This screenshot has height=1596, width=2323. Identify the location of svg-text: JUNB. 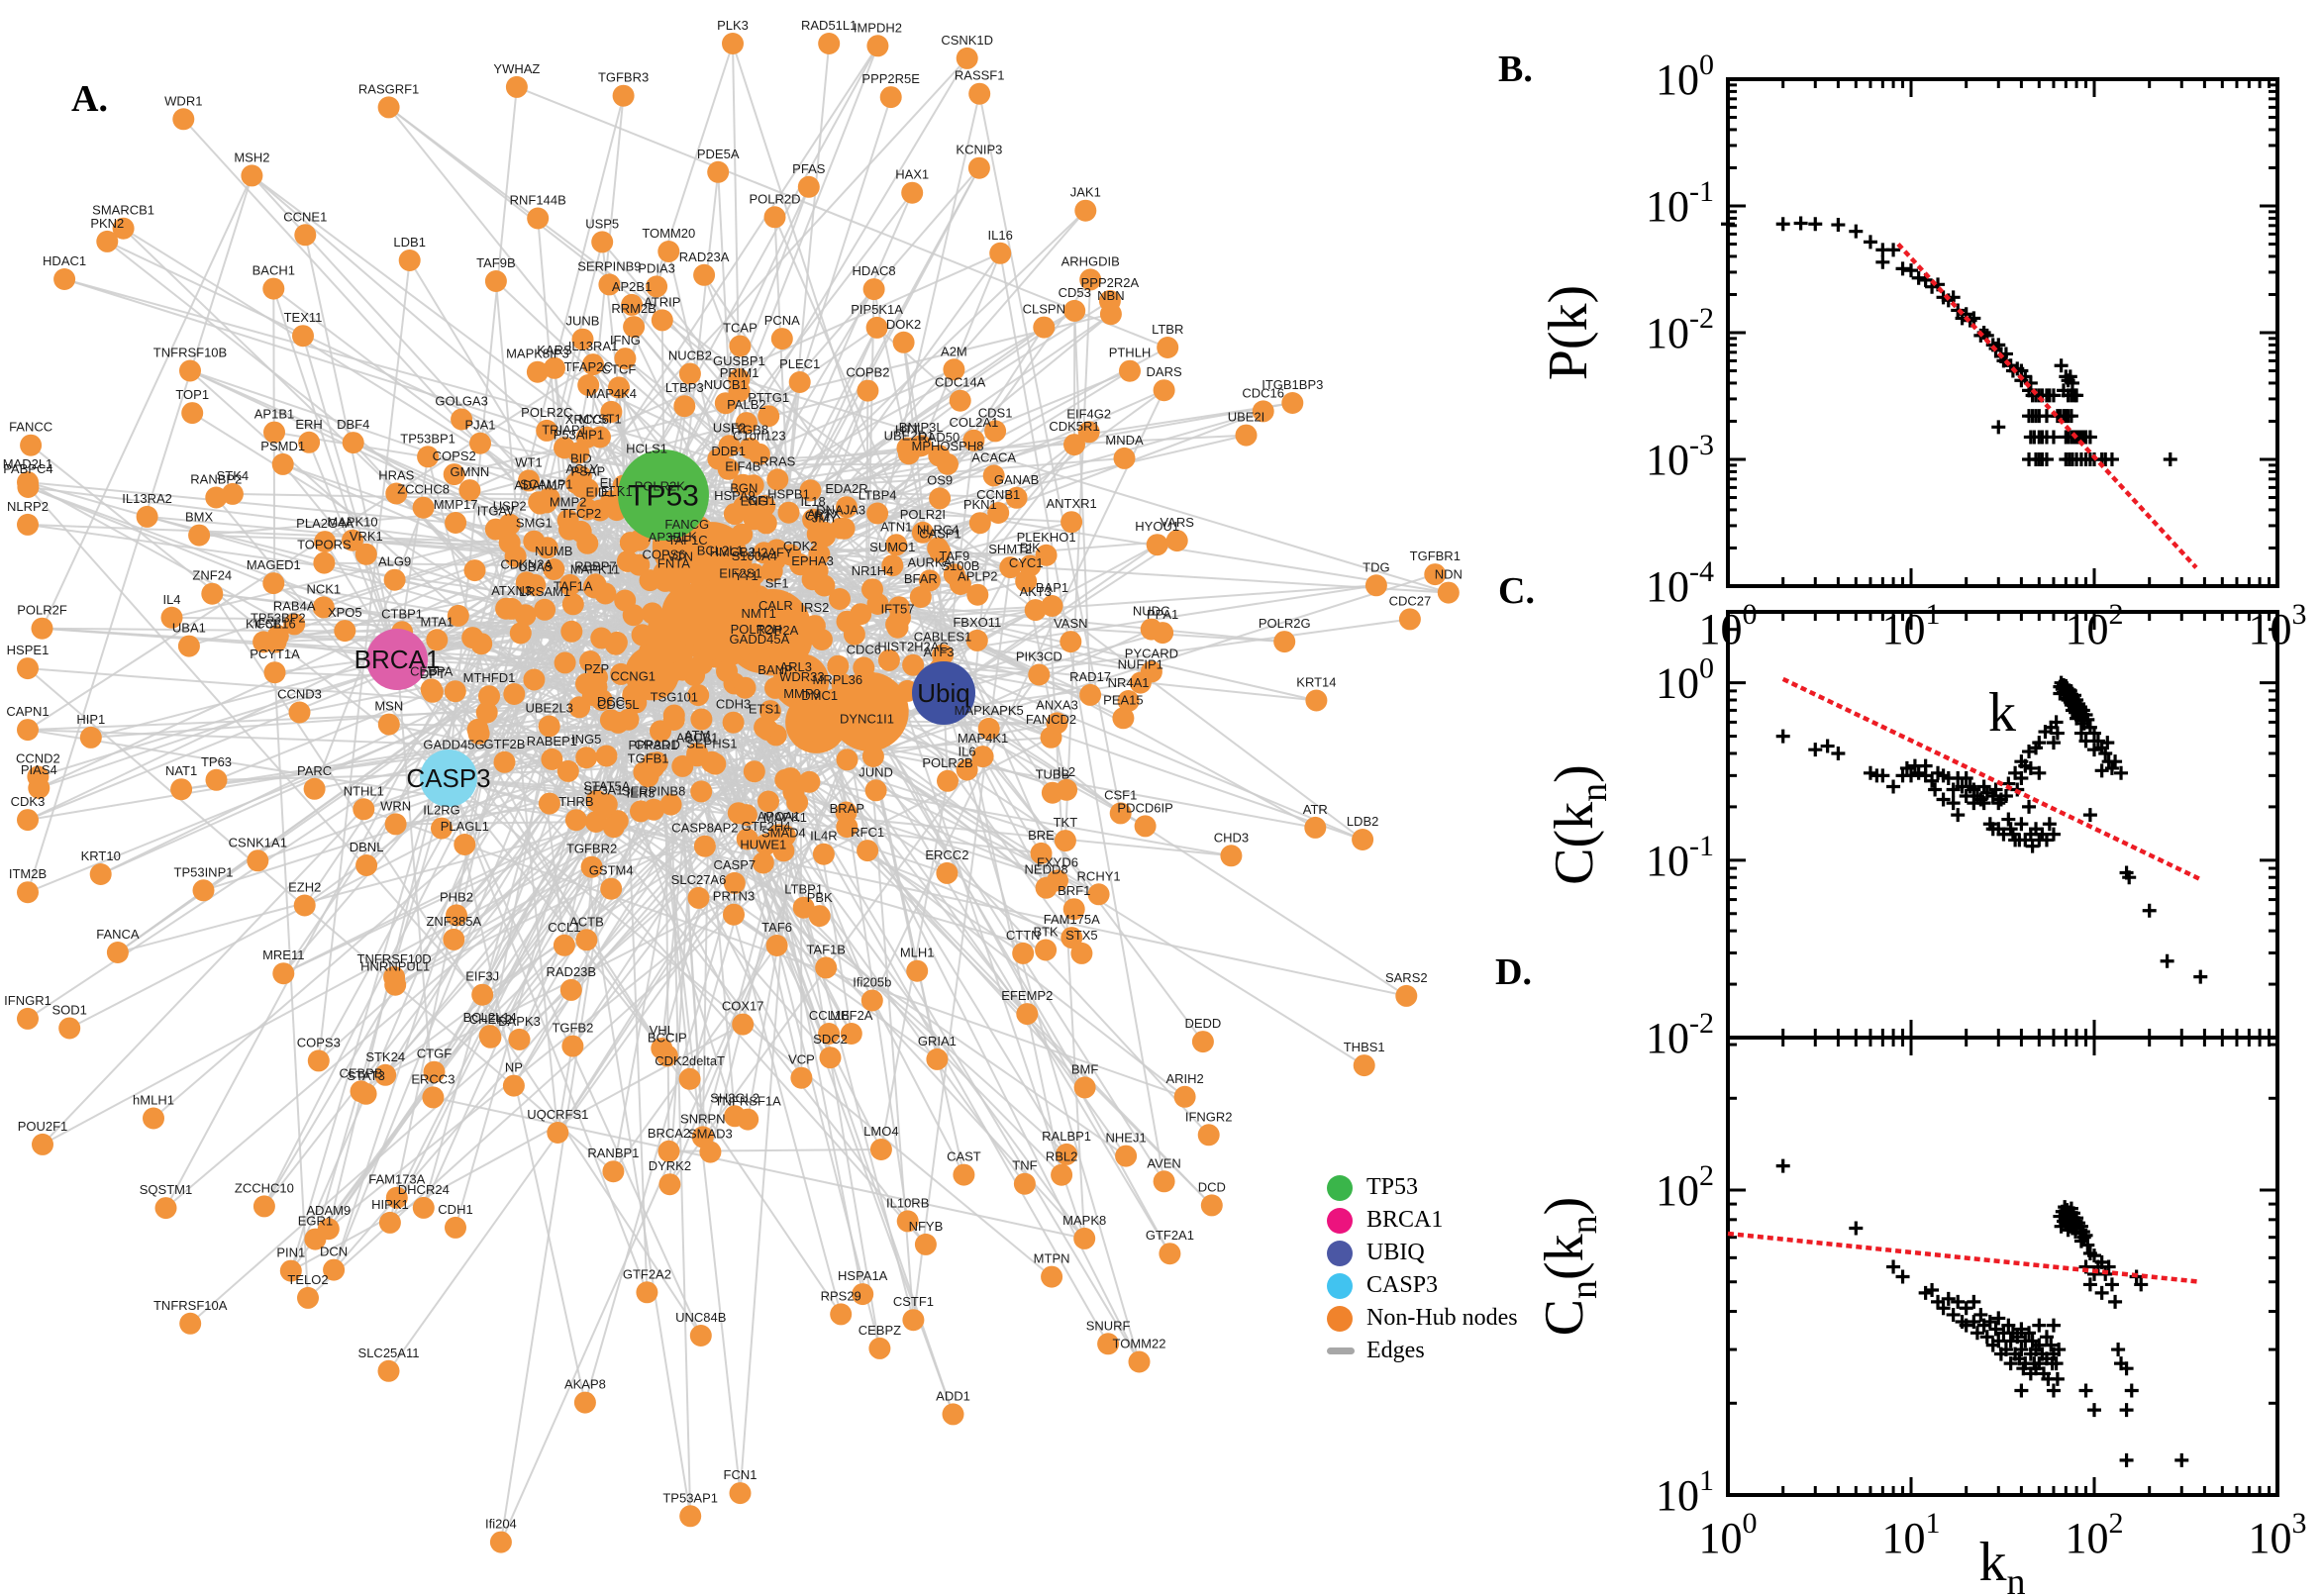
(583, 321).